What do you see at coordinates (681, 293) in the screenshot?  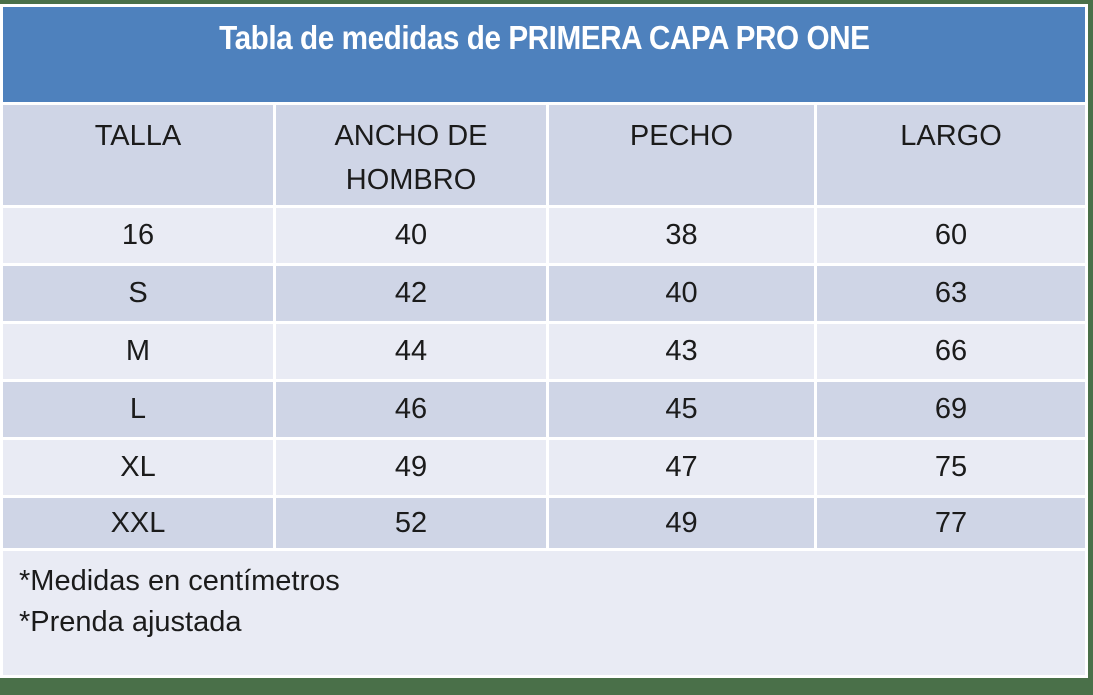 I see `cell-pecho: 40` at bounding box center [681, 293].